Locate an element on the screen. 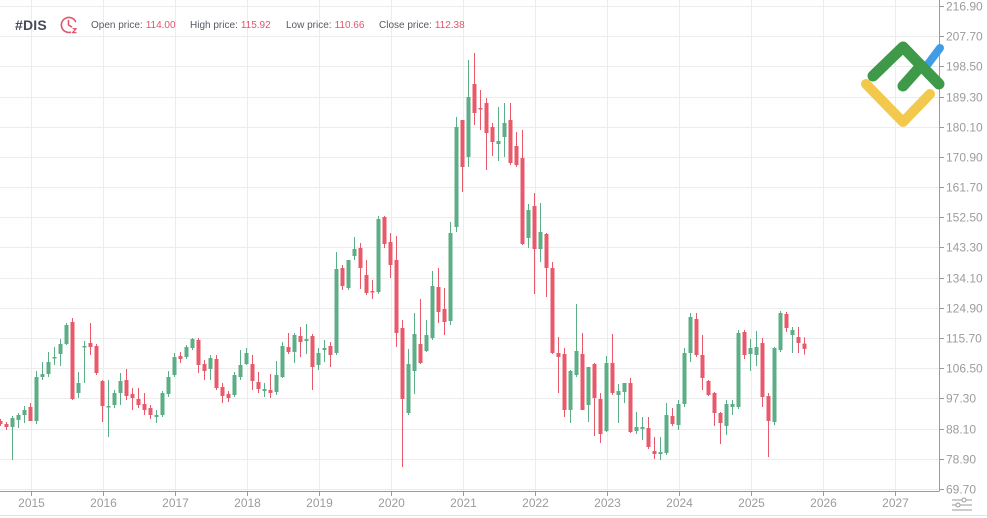 The height and width of the screenshot is (518, 987). timeframe-button is located at coordinates (69, 25).